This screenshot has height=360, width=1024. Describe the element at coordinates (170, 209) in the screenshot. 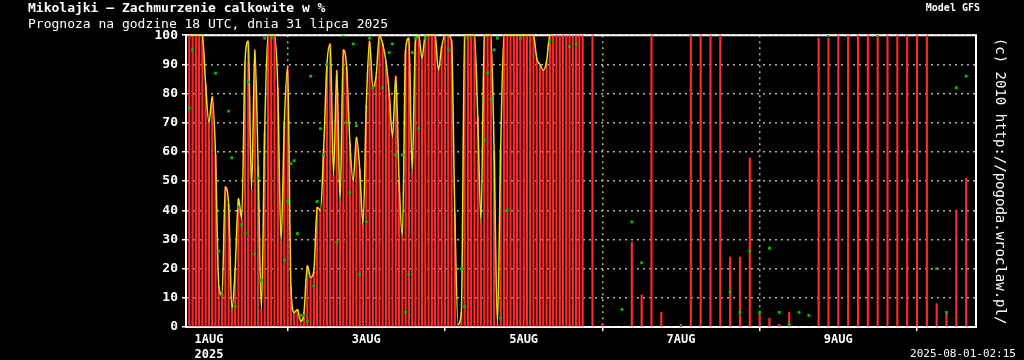

I see `y-tick-label: 40` at that location.